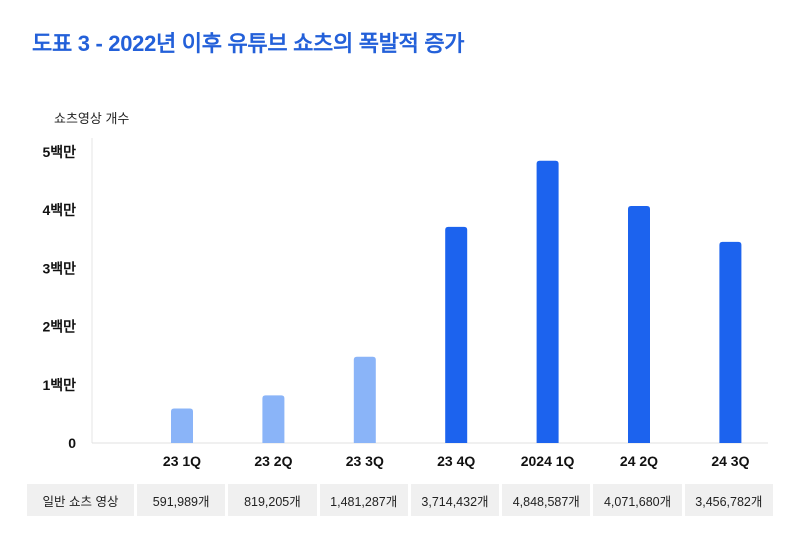 Image resolution: width=800 pixels, height=542 pixels. Describe the element at coordinates (59, 152) in the screenshot. I see `y-tick-label: 5백만` at that location.